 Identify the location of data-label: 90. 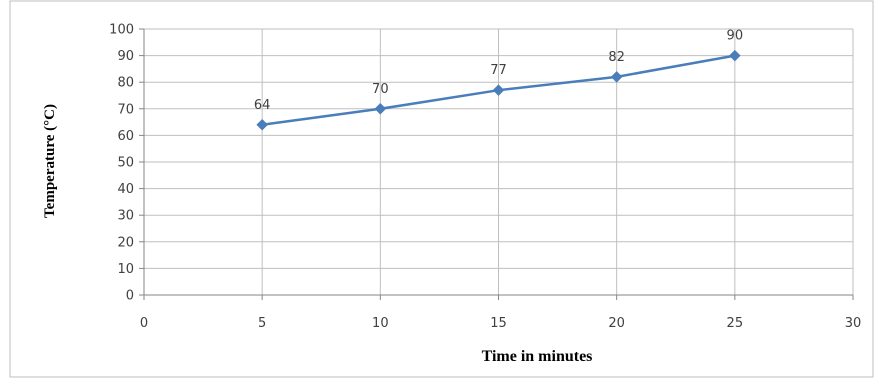
(735, 36).